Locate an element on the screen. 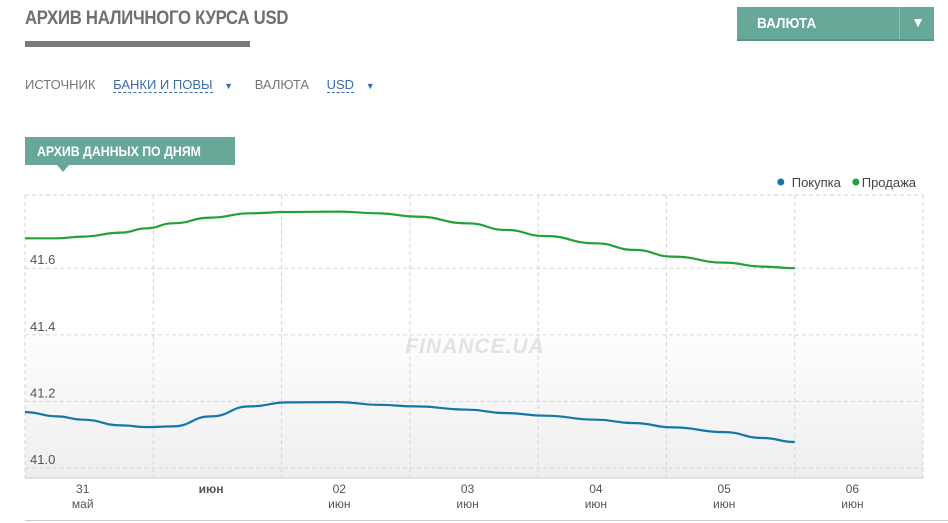  x-tick-label: 04 is located at coordinates (596, 489).